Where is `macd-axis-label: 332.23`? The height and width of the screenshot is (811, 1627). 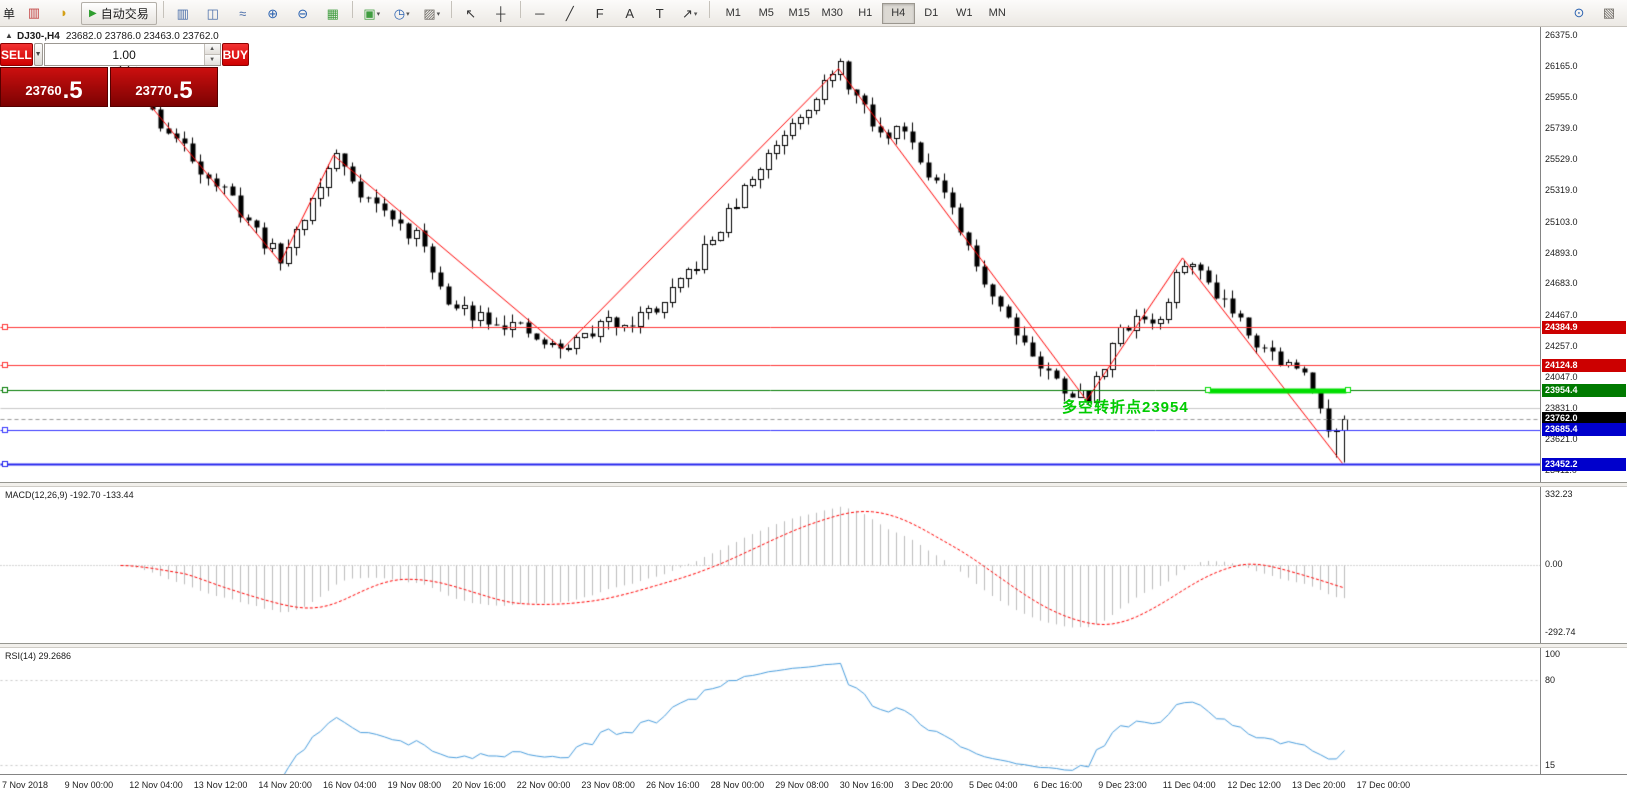
macd-axis-label: 332.23 is located at coordinates (1559, 494).